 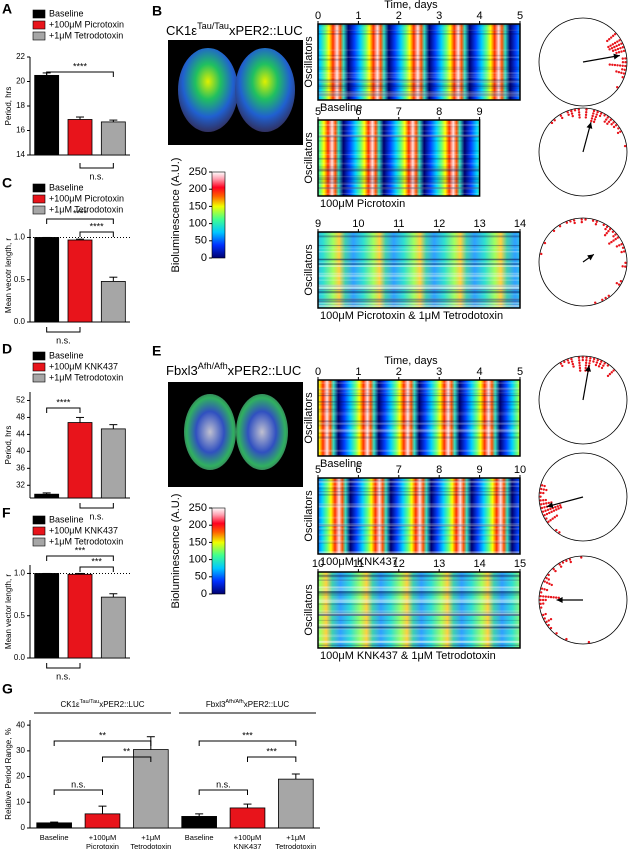 I want to click on raster-plot, so click(x=419, y=62).